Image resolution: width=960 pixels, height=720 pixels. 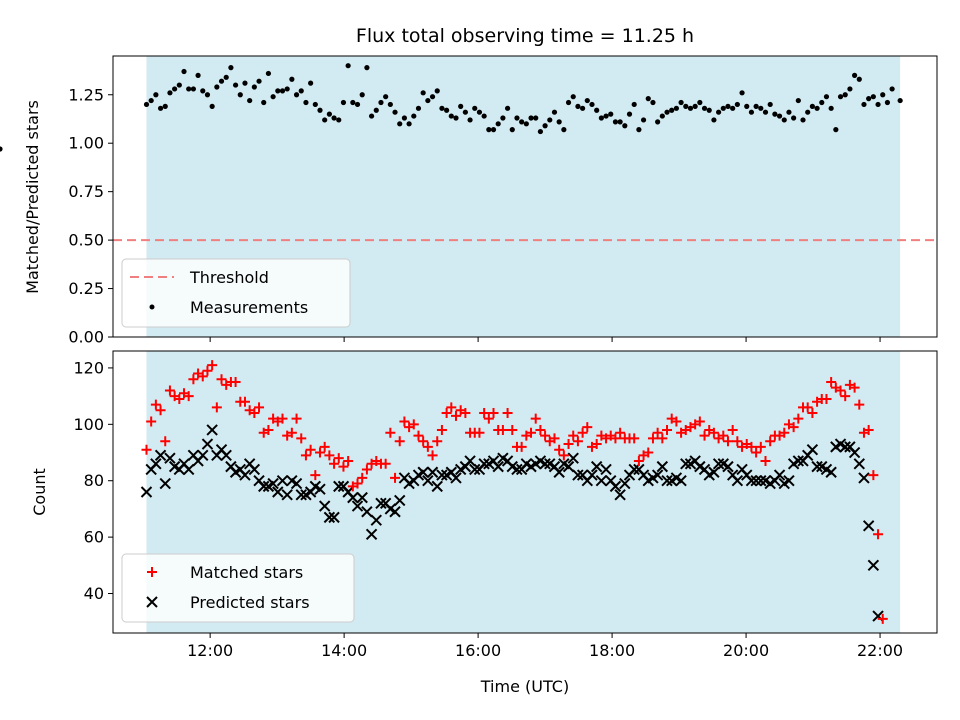 What do you see at coordinates (524, 686) in the screenshot?
I see `x-axis-label: Time (UTC)` at bounding box center [524, 686].